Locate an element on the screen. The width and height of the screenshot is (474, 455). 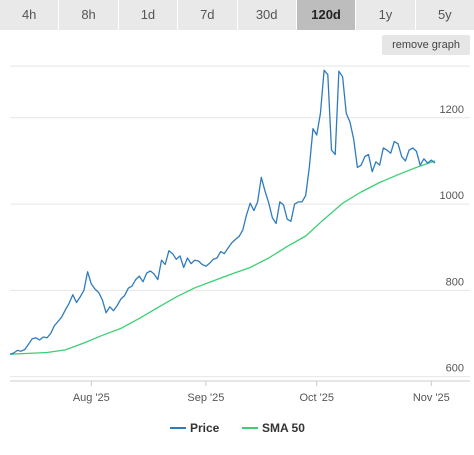
tab-7d: 7d is located at coordinates (208, 15).